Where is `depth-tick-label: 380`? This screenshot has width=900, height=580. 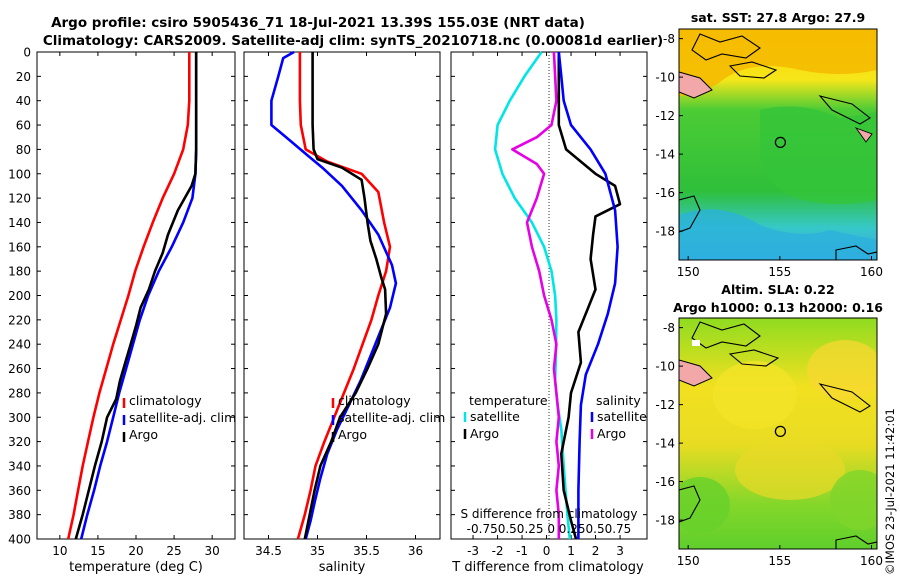 depth-tick-label: 380 is located at coordinates (19, 515).